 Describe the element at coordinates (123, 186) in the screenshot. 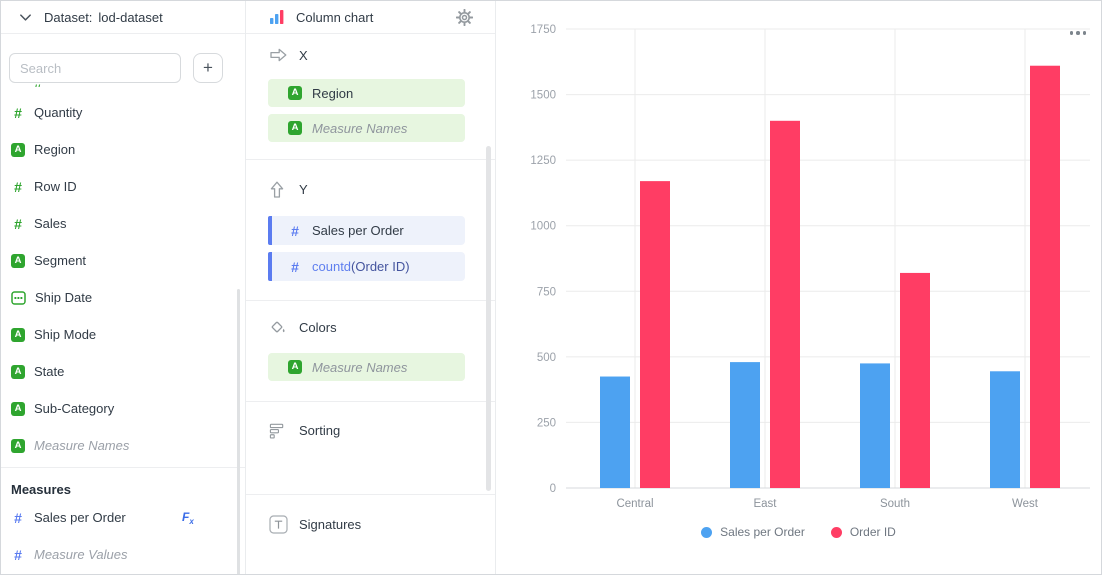

I see `field-item-row-id: # Row ID` at that location.